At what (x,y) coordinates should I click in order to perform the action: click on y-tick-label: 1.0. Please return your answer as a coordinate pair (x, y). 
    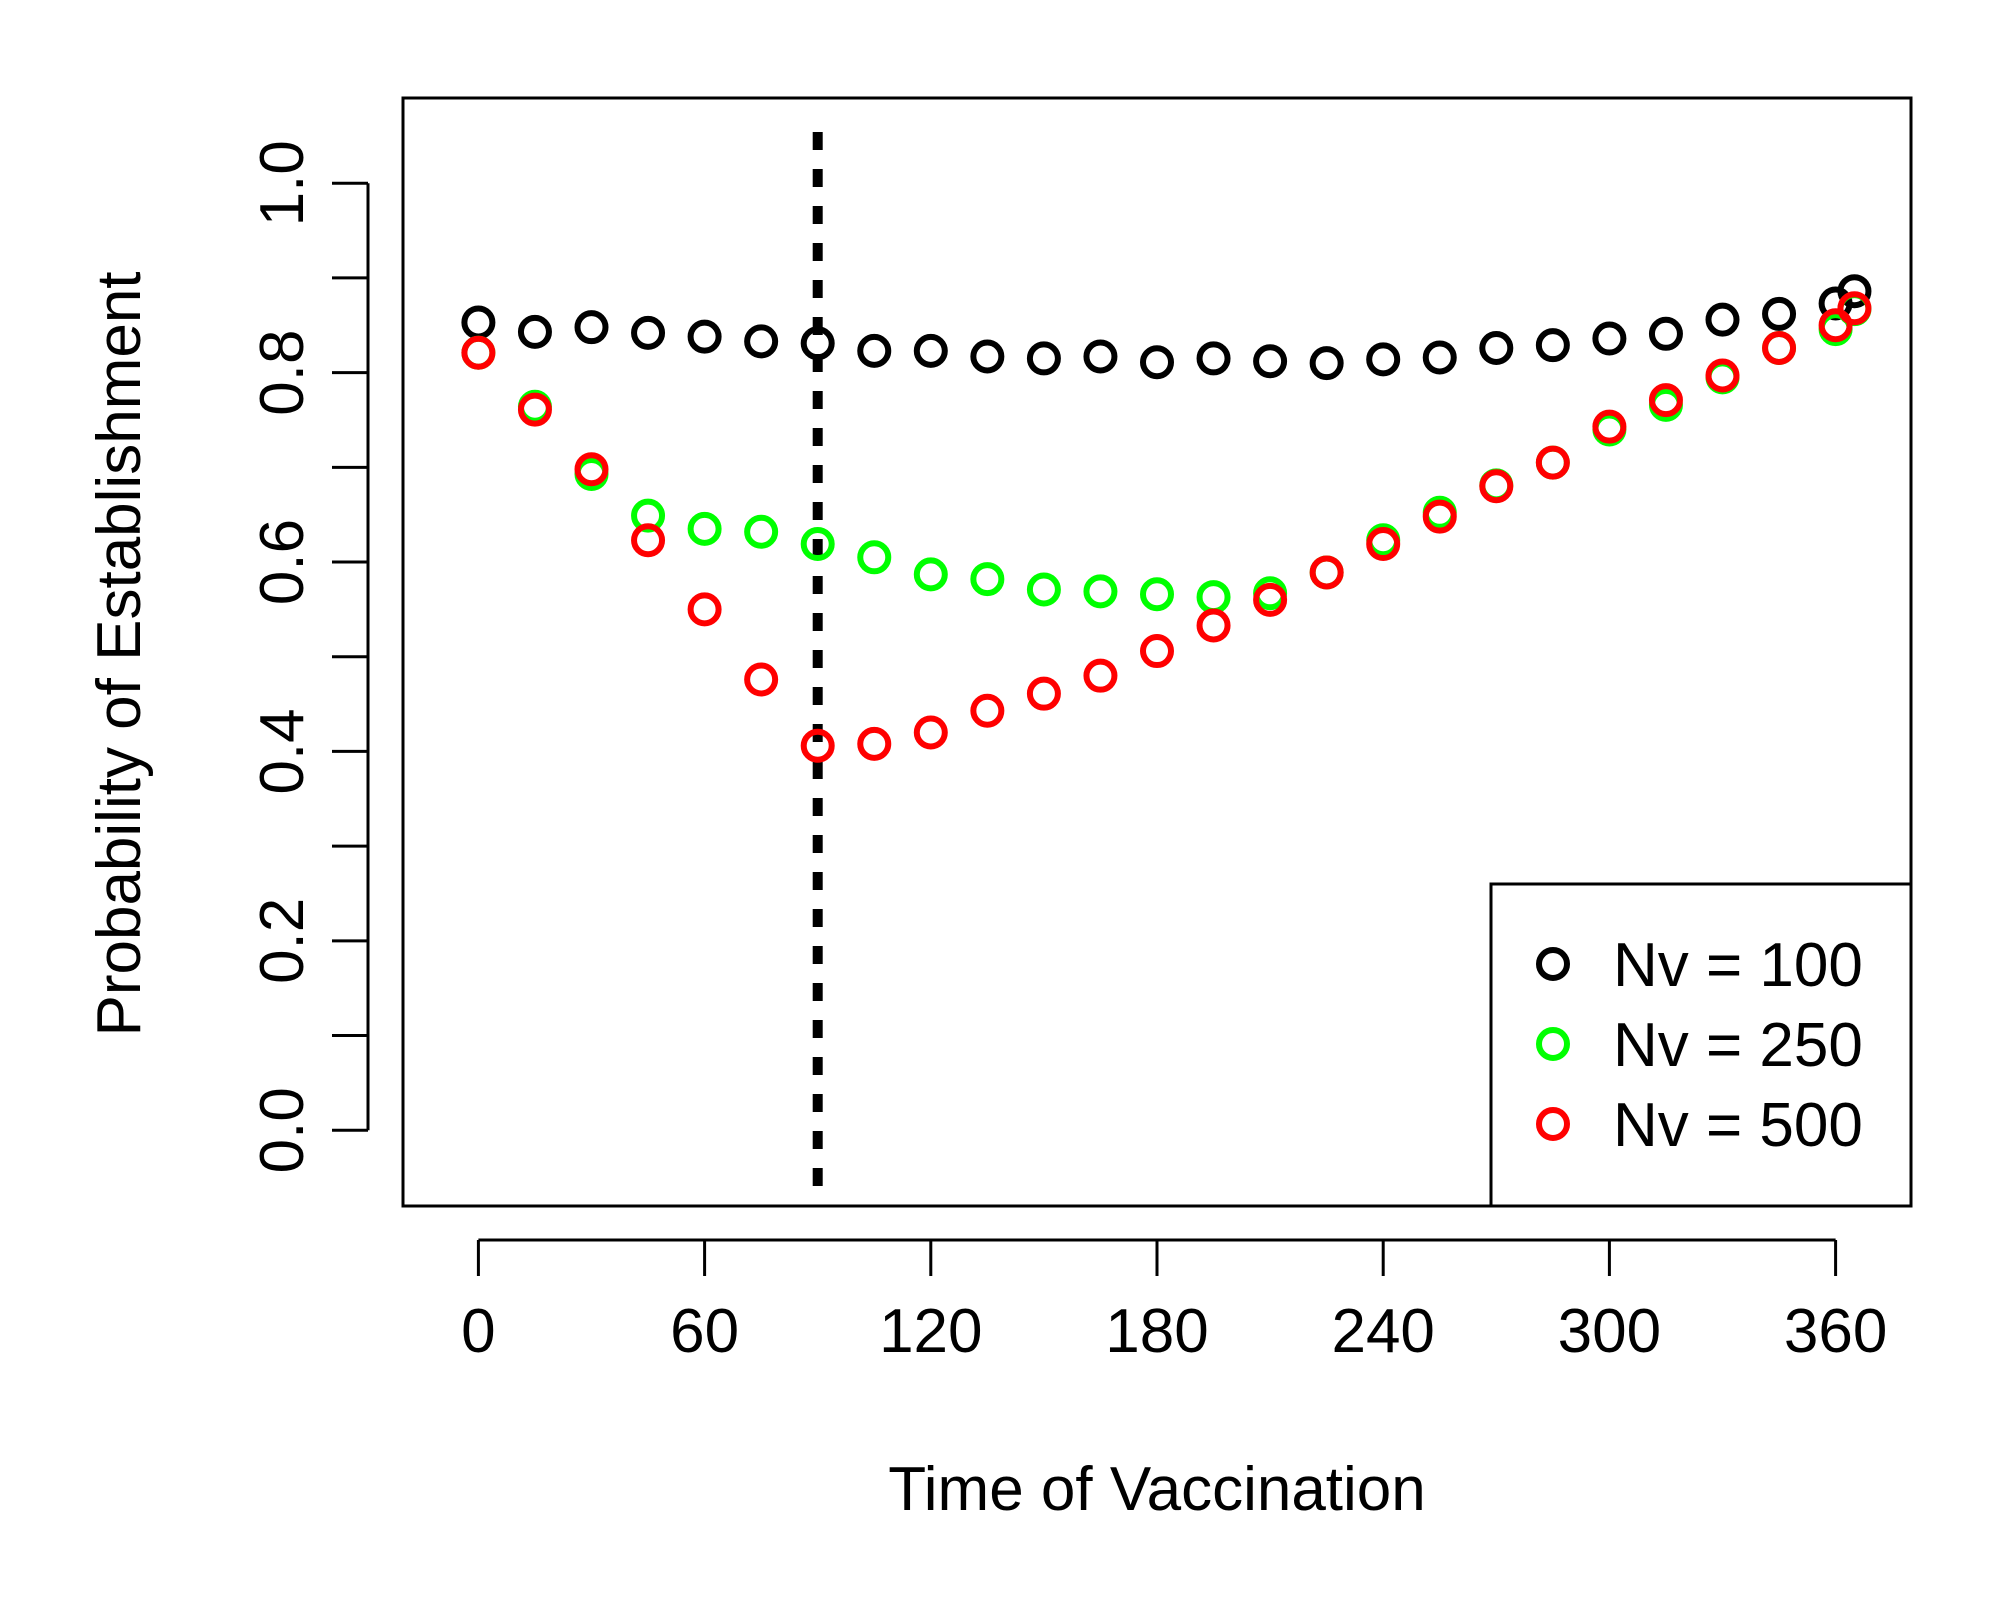
    Looking at the image, I should click on (282, 183).